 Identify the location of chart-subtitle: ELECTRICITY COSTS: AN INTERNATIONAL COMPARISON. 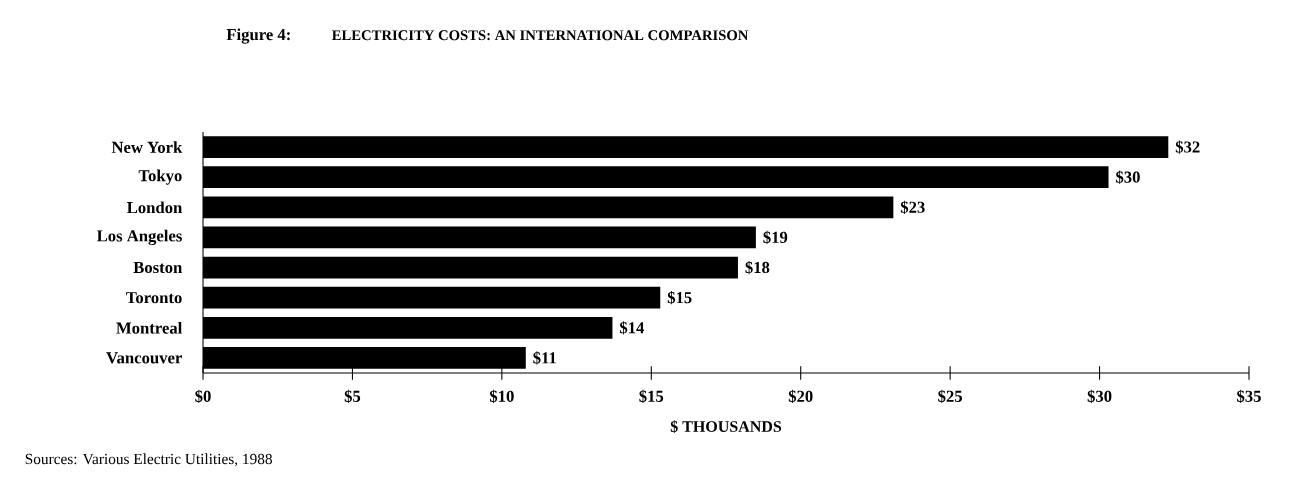
(540, 35).